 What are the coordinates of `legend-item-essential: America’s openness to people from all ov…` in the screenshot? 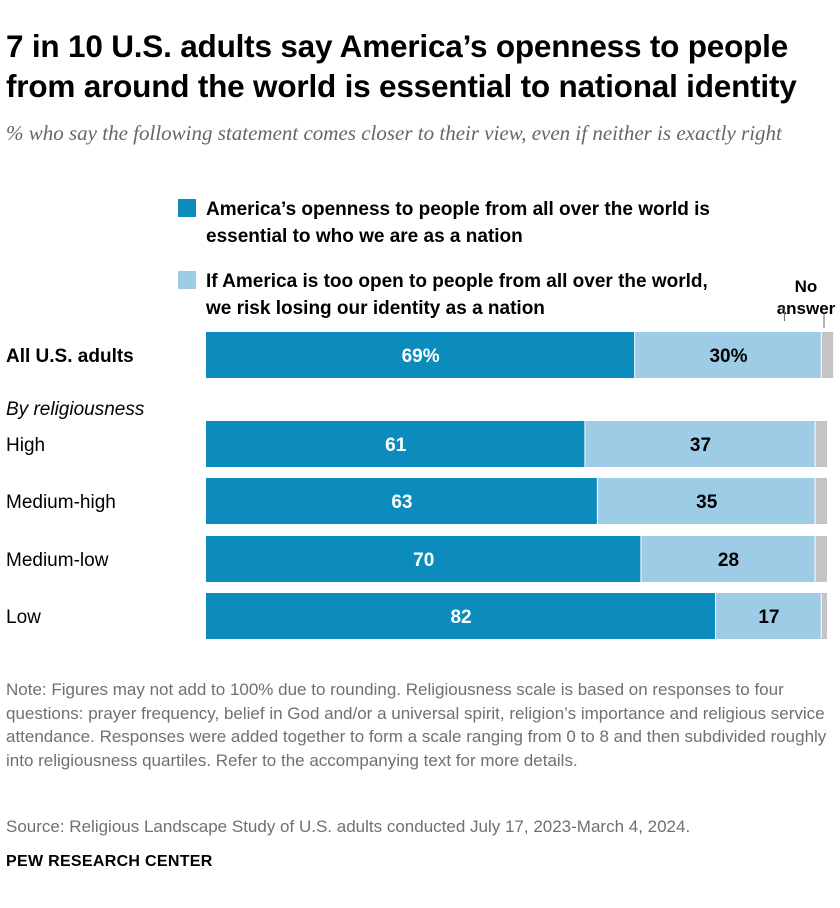 It's located at (448, 223).